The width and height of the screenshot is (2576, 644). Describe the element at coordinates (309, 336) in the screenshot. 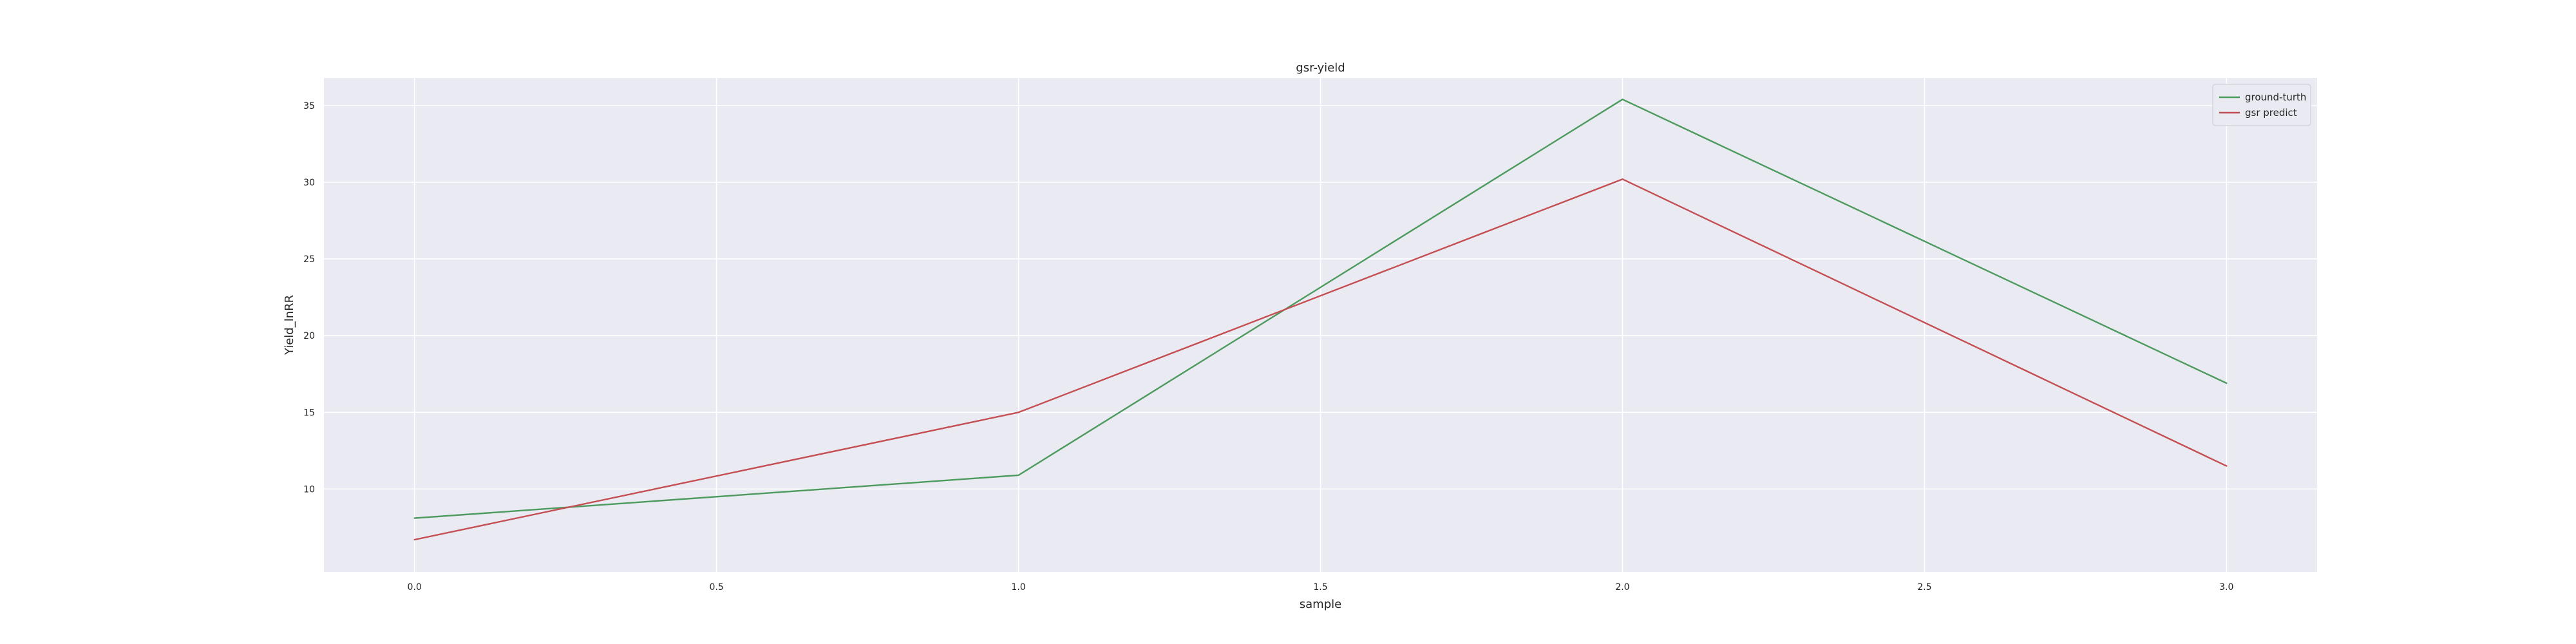

I see `y-tick-label: 20` at that location.